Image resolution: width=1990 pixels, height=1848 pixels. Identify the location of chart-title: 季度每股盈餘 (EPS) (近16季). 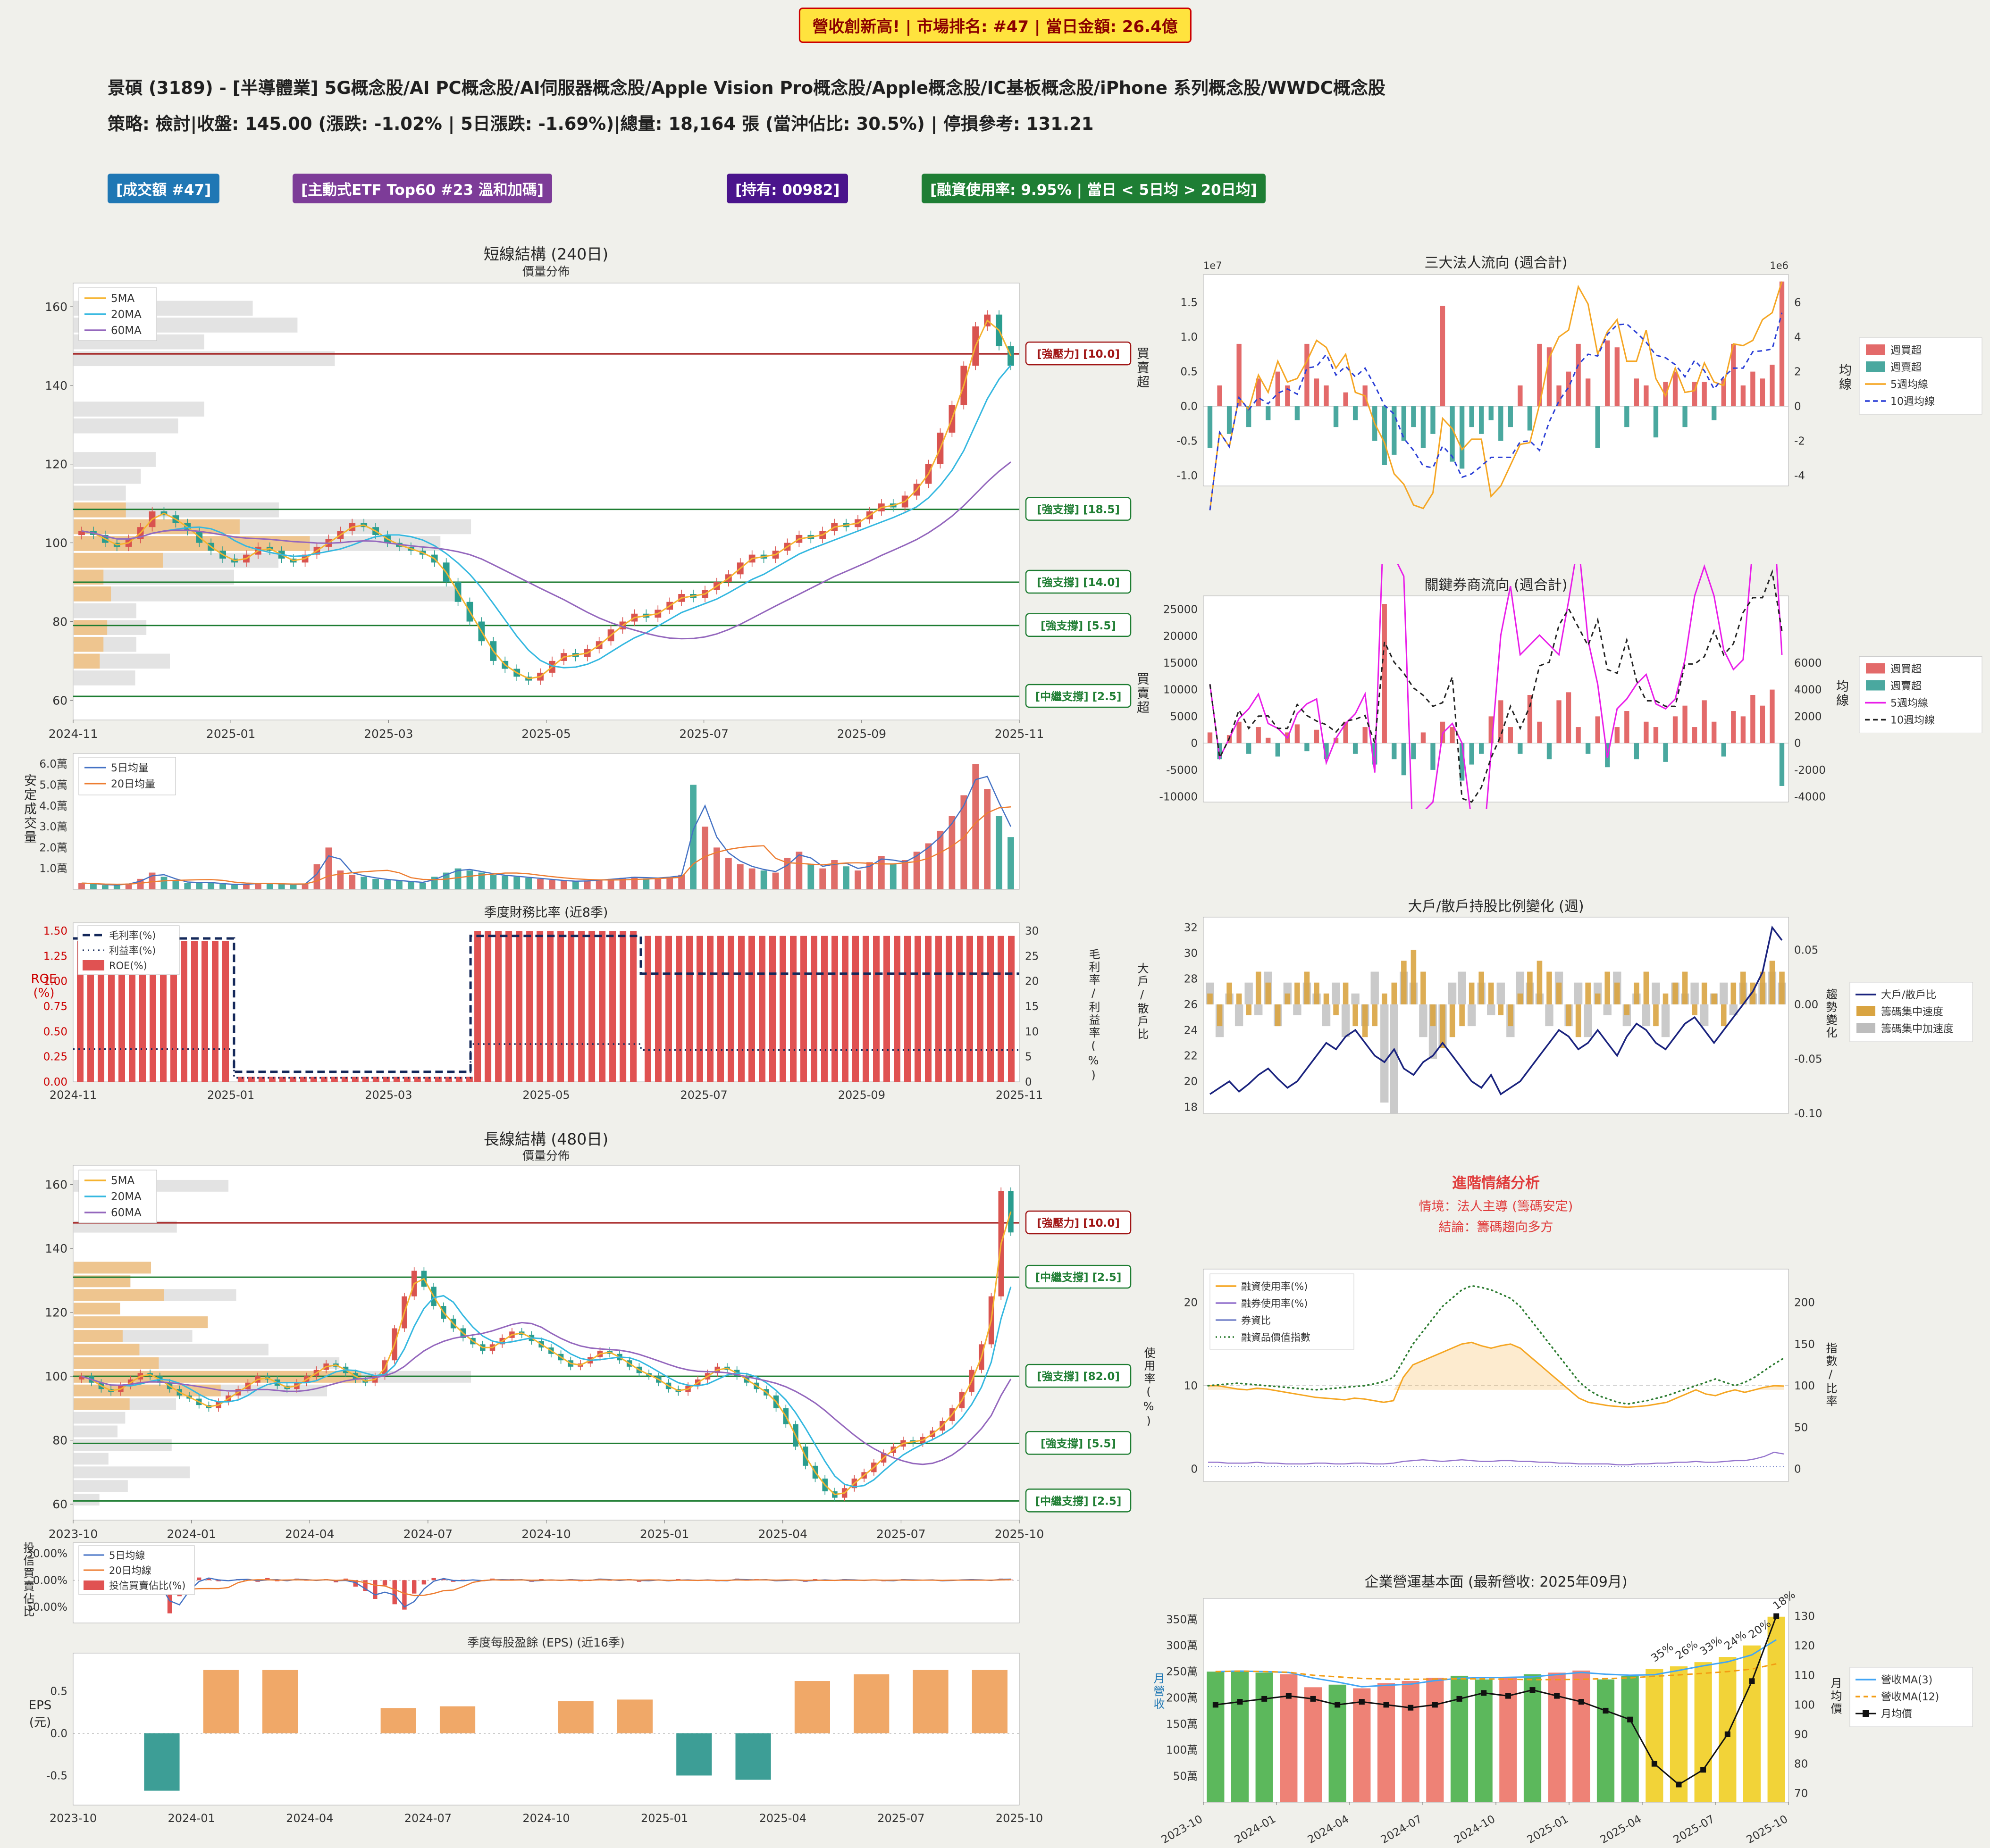
(546, 1643).